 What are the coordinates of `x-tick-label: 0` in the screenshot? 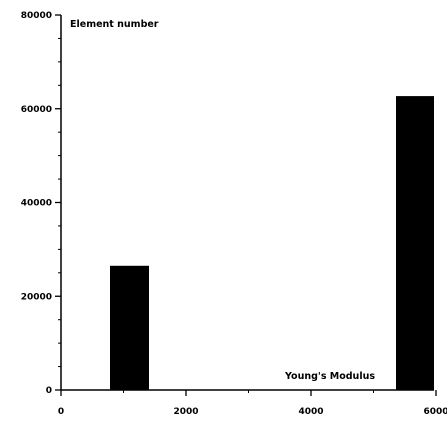 It's located at (61, 412).